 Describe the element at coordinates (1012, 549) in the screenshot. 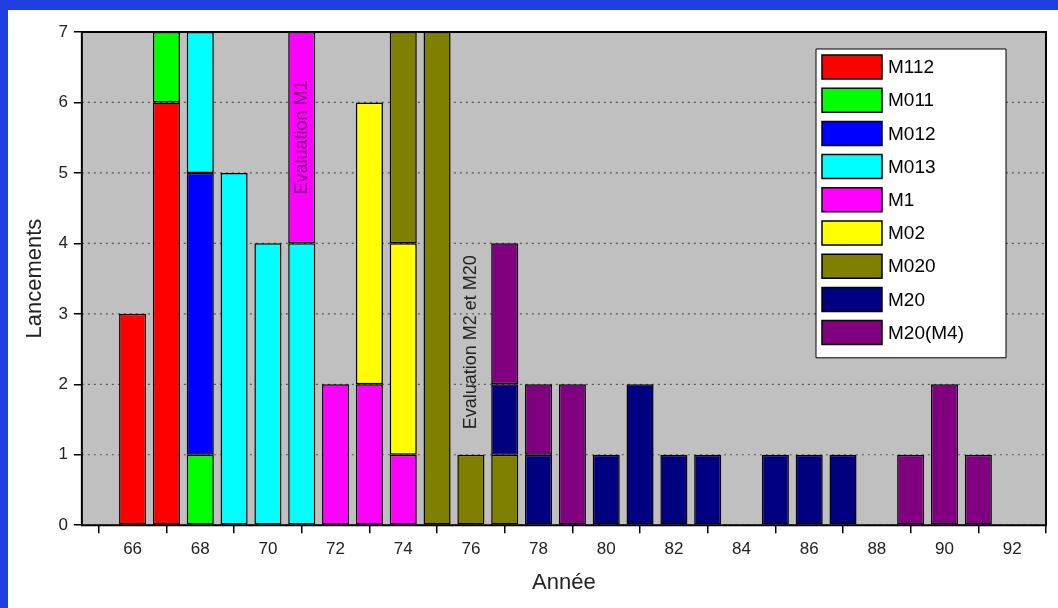

I see `x-tick-label: 92` at that location.